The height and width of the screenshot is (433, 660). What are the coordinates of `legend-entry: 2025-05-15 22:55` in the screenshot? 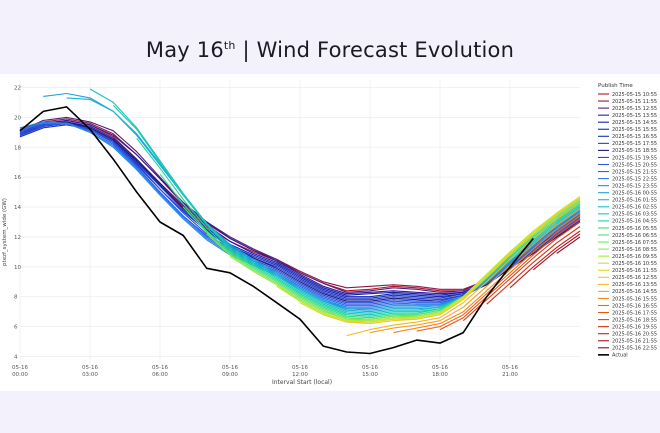 It's located at (634, 179).